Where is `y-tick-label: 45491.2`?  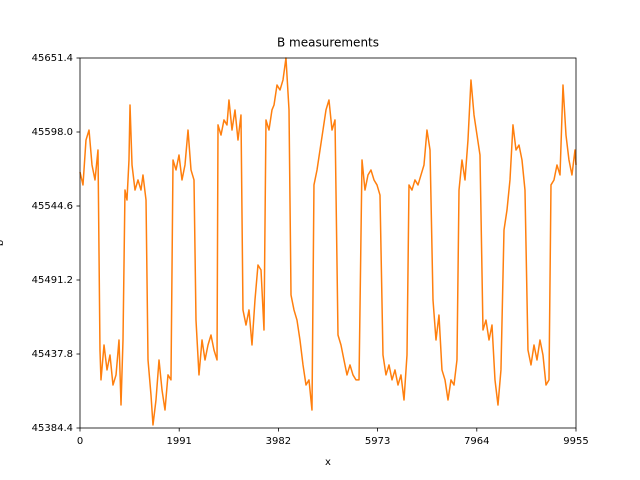 y-tick-label: 45491.2 is located at coordinates (52, 280).